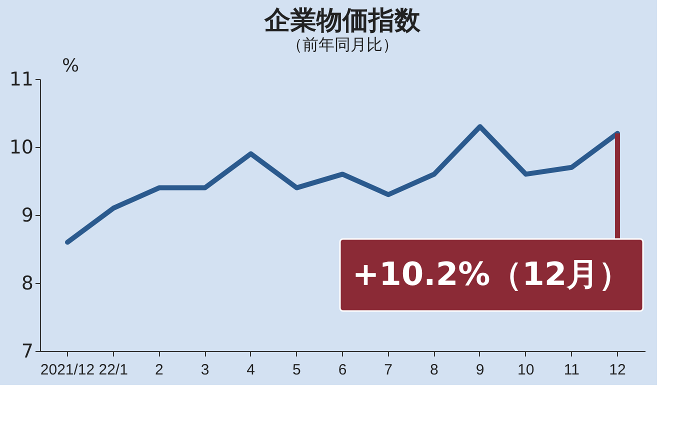  What do you see at coordinates (113, 370) in the screenshot?
I see `x-tick-label: 22/1` at bounding box center [113, 370].